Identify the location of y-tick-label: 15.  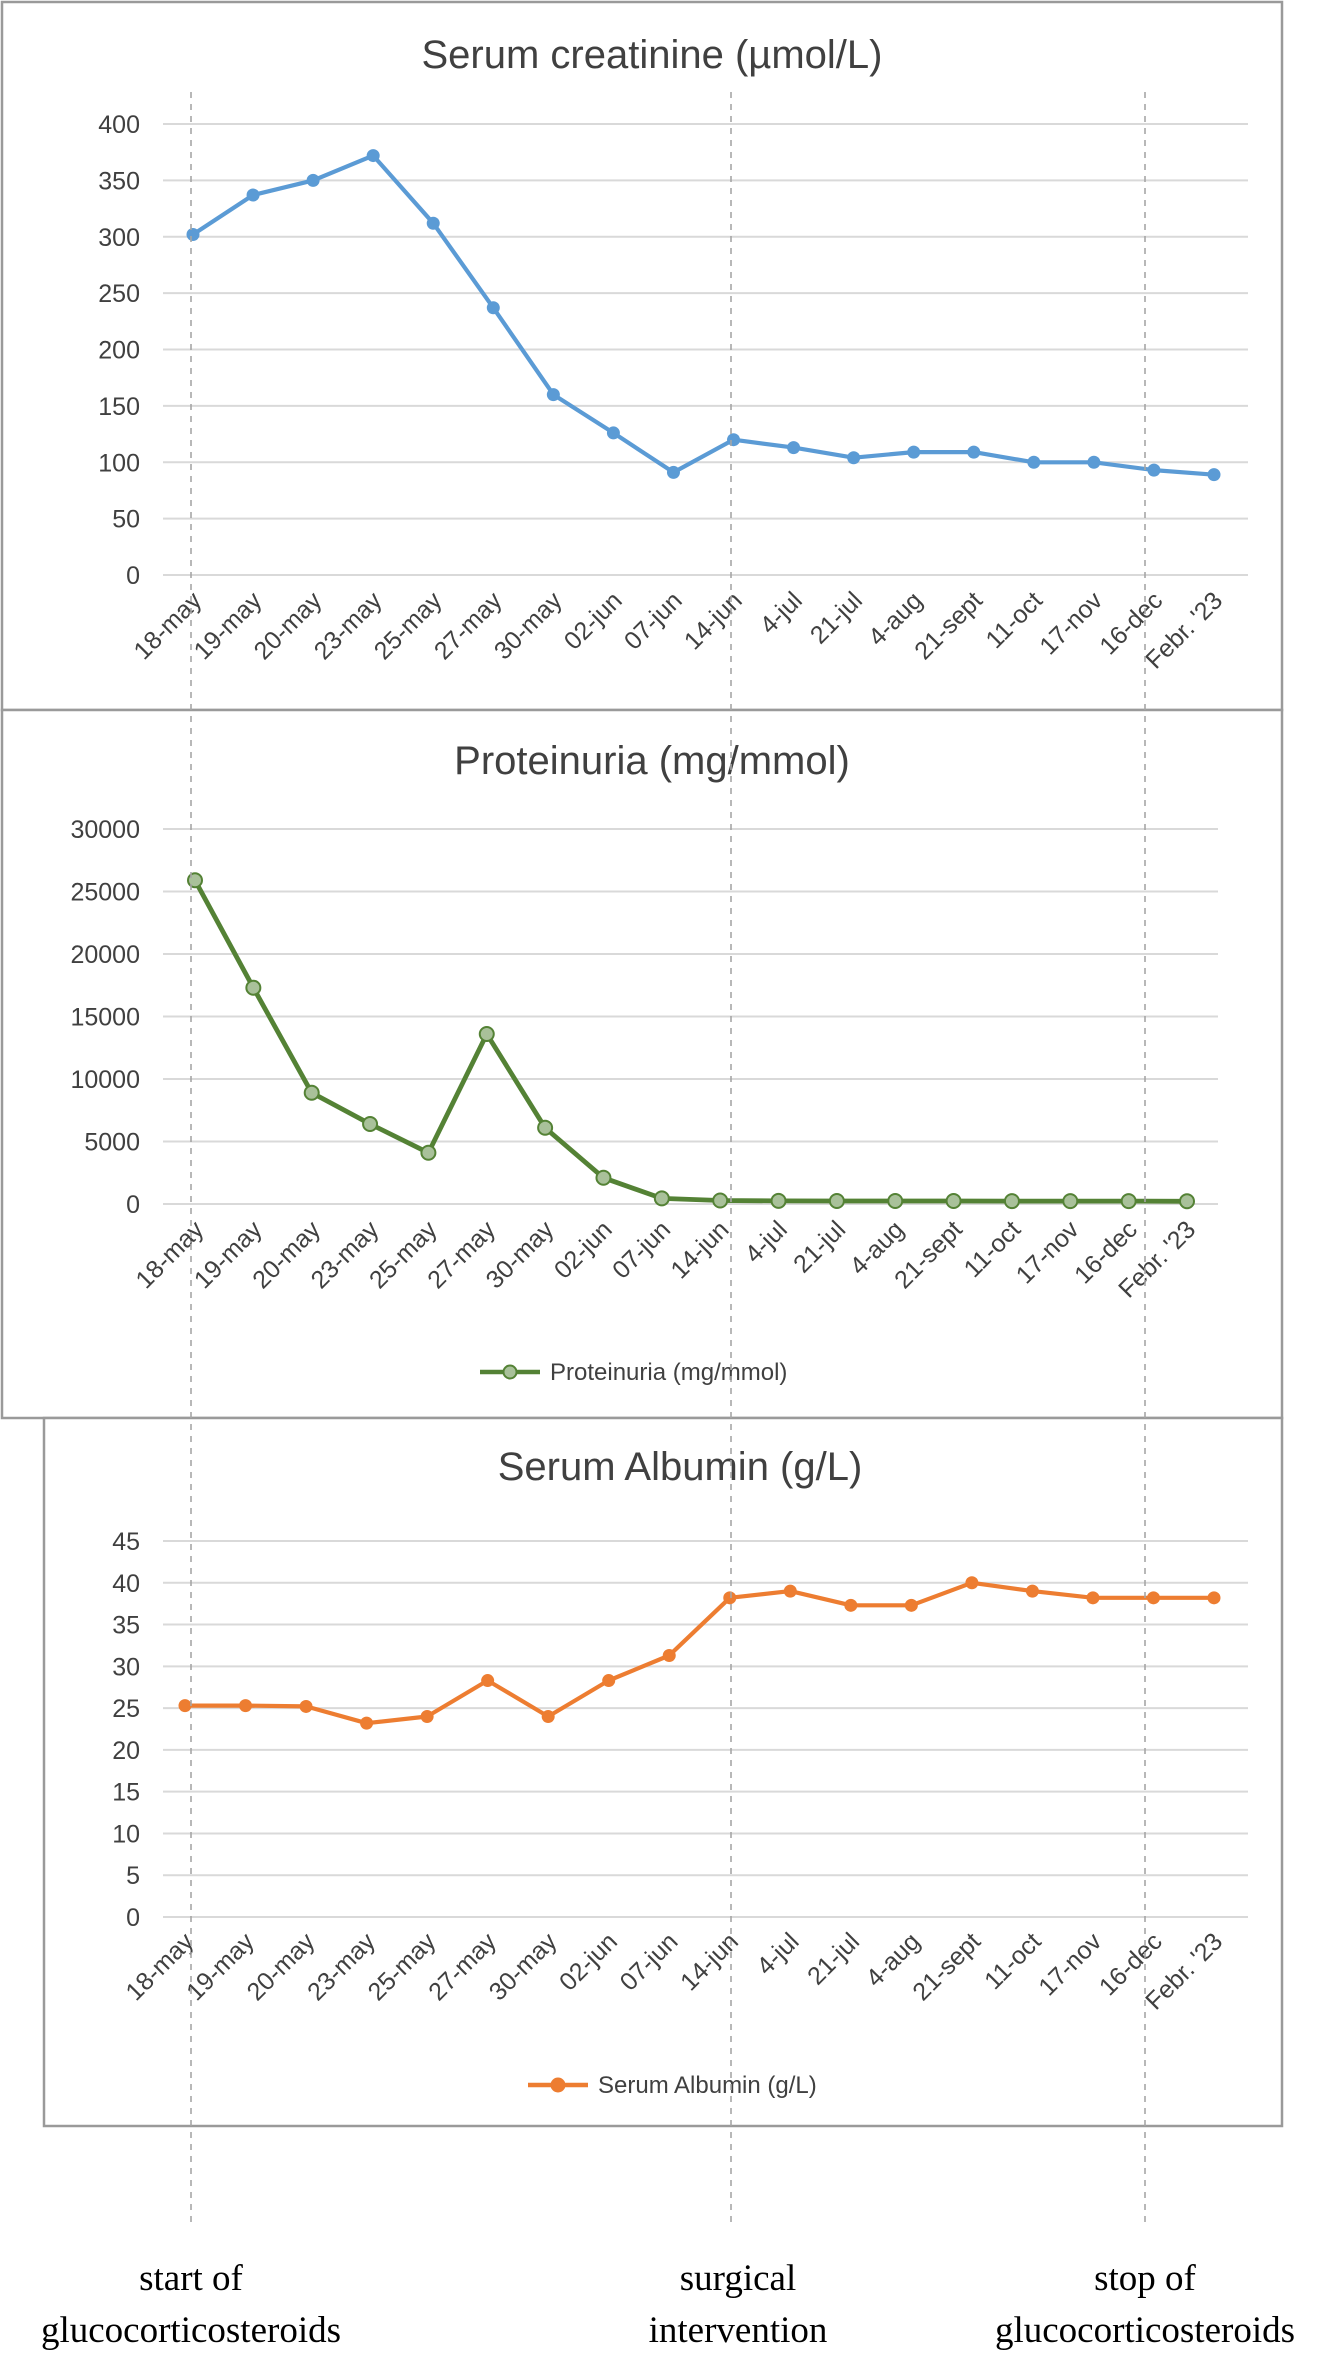
(126, 1793).